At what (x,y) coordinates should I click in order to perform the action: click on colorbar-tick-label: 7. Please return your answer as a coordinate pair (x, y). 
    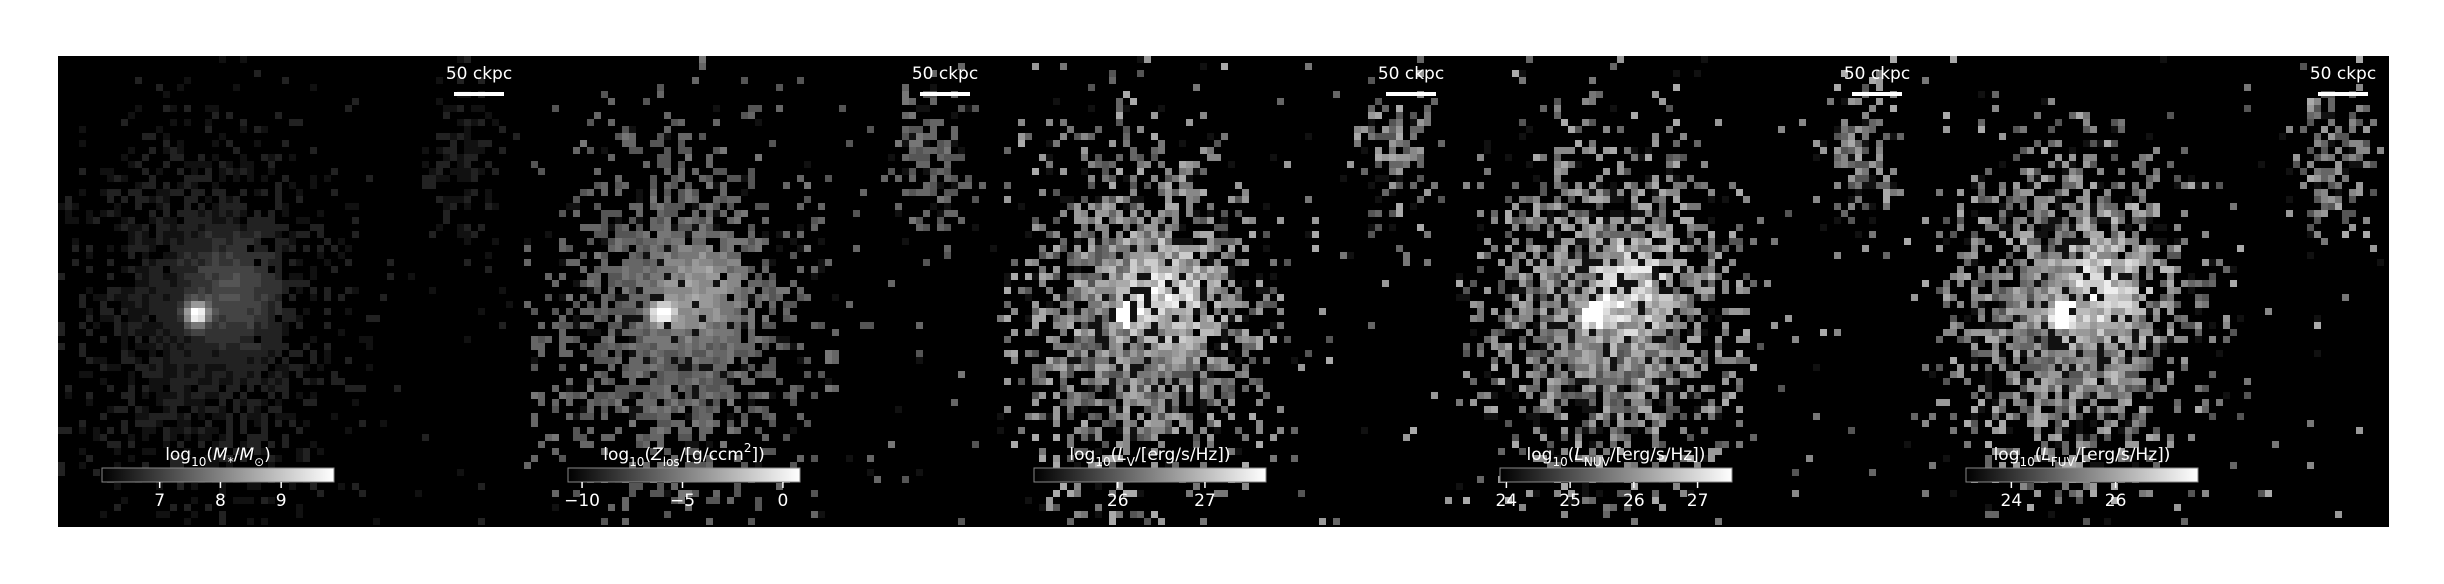
    Looking at the image, I should click on (159, 501).